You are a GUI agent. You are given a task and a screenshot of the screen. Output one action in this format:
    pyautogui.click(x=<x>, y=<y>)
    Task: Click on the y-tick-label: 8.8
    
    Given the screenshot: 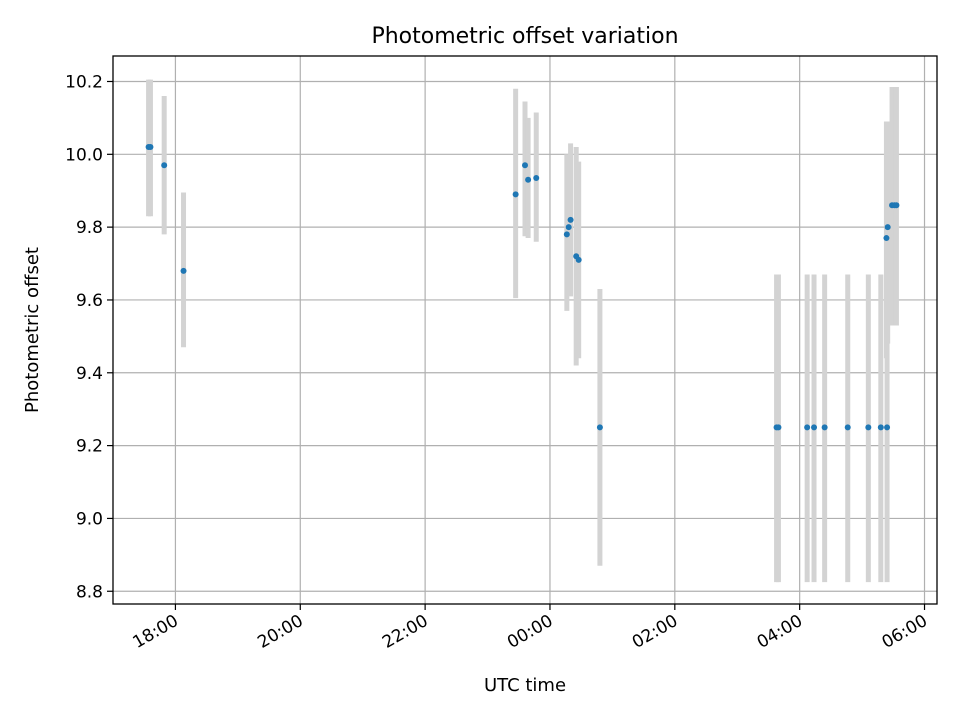 What is the action you would take?
    pyautogui.click(x=89, y=592)
    